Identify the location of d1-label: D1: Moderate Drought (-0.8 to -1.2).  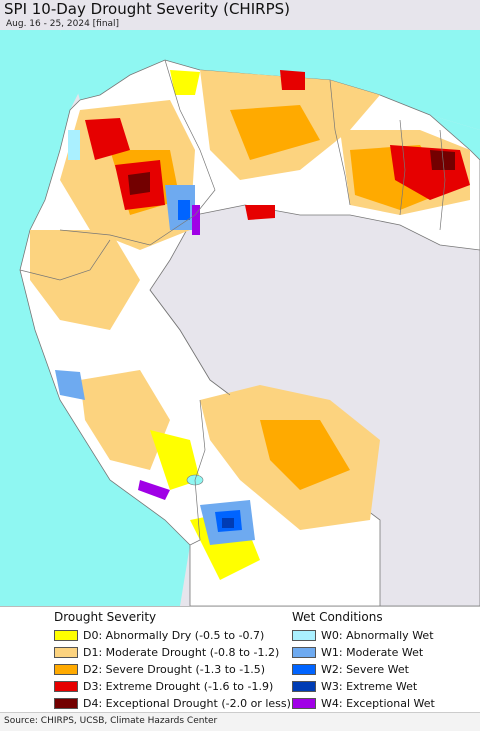
(181, 652).